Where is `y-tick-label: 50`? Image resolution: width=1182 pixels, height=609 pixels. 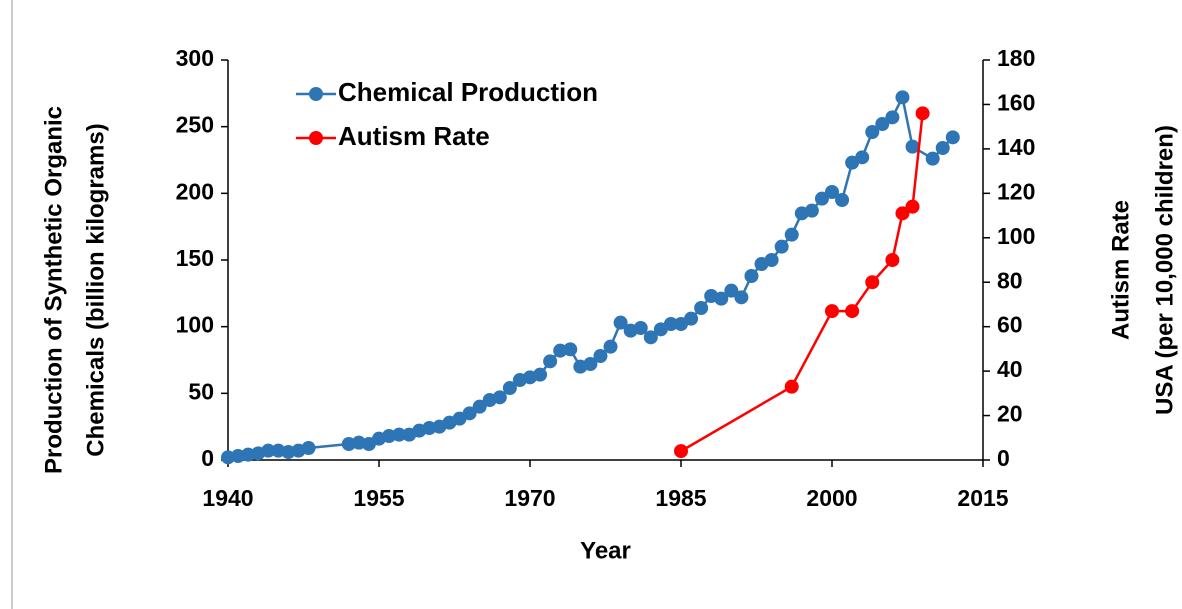 y-tick-label: 50 is located at coordinates (201, 391).